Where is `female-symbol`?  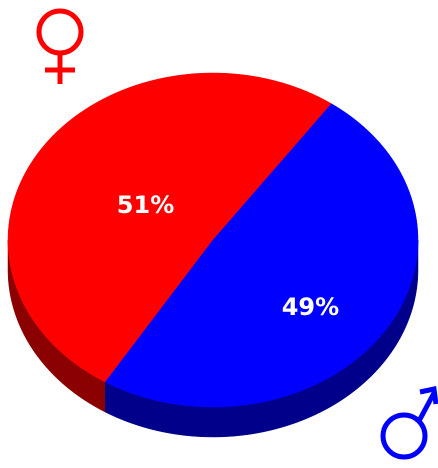
female-symbol is located at coordinates (60, 46).